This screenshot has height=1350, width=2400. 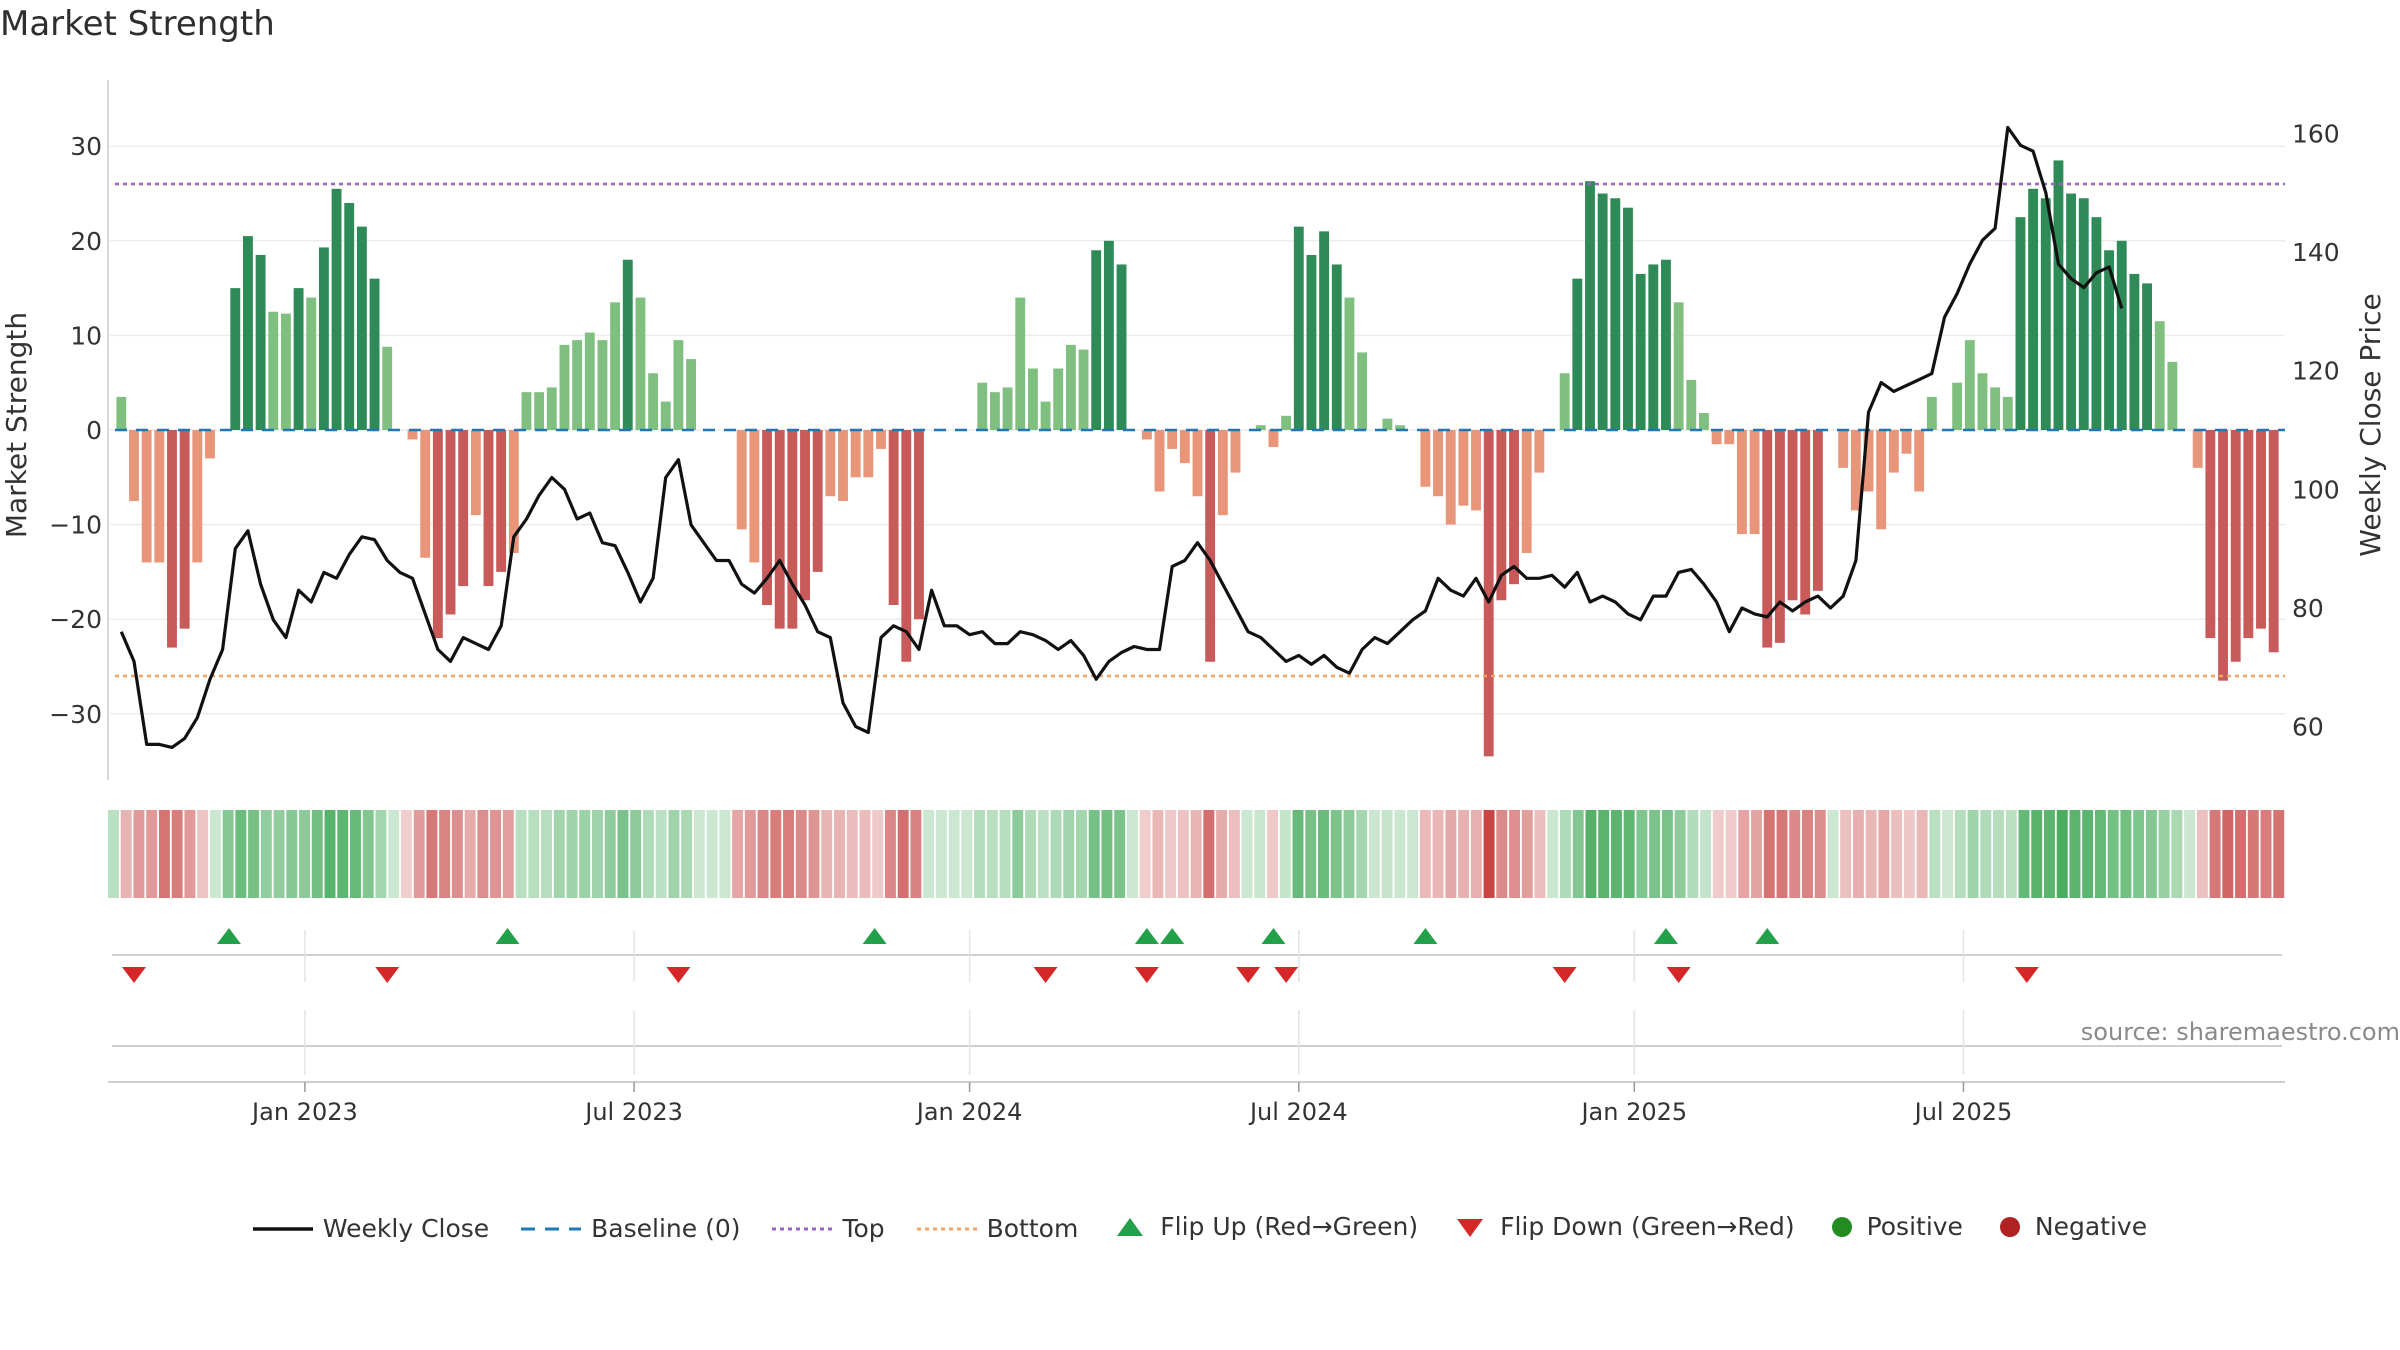 I want to click on legend-bottom-label: Bottom, so click(x=1032, y=1228).